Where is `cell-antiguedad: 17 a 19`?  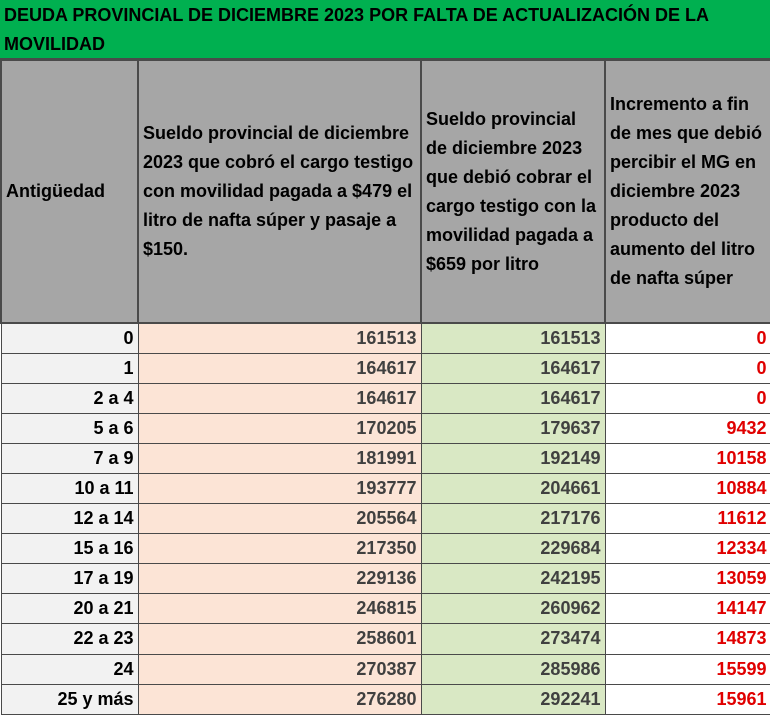
cell-antiguedad: 17 a 19 is located at coordinates (69, 579).